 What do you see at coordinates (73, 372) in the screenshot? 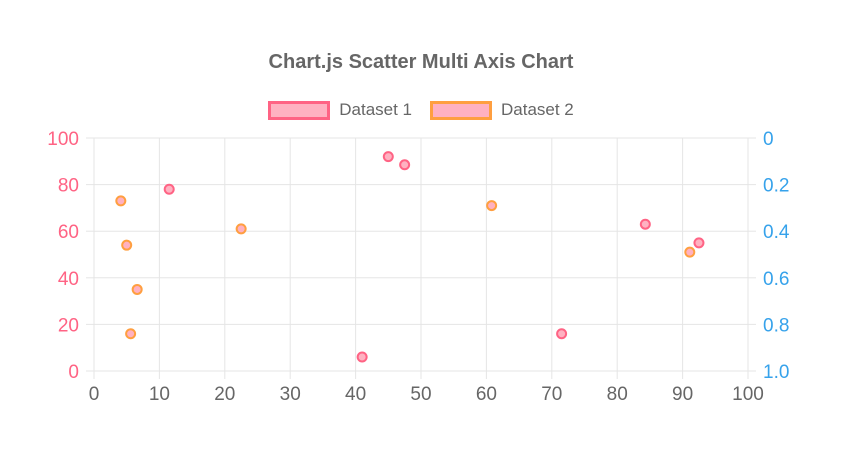
I see `y-left-tick-label: 0` at bounding box center [73, 372].